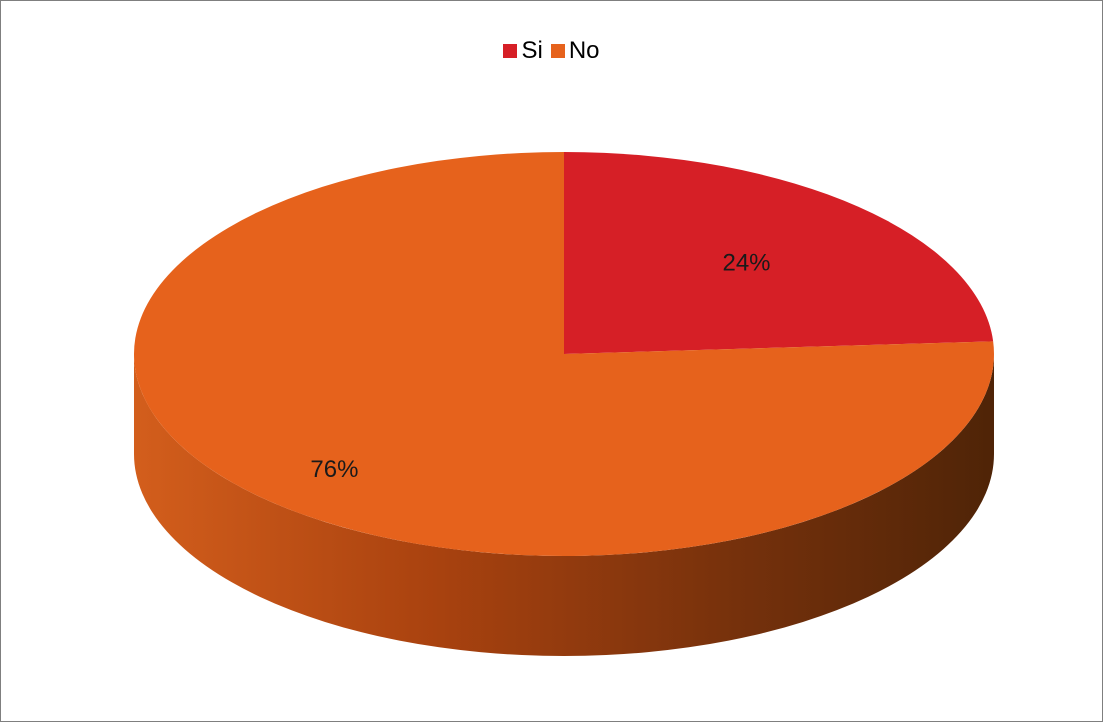 This screenshot has width=1106, height=725. Describe the element at coordinates (532, 50) in the screenshot. I see `legend-label-si: Si` at that location.